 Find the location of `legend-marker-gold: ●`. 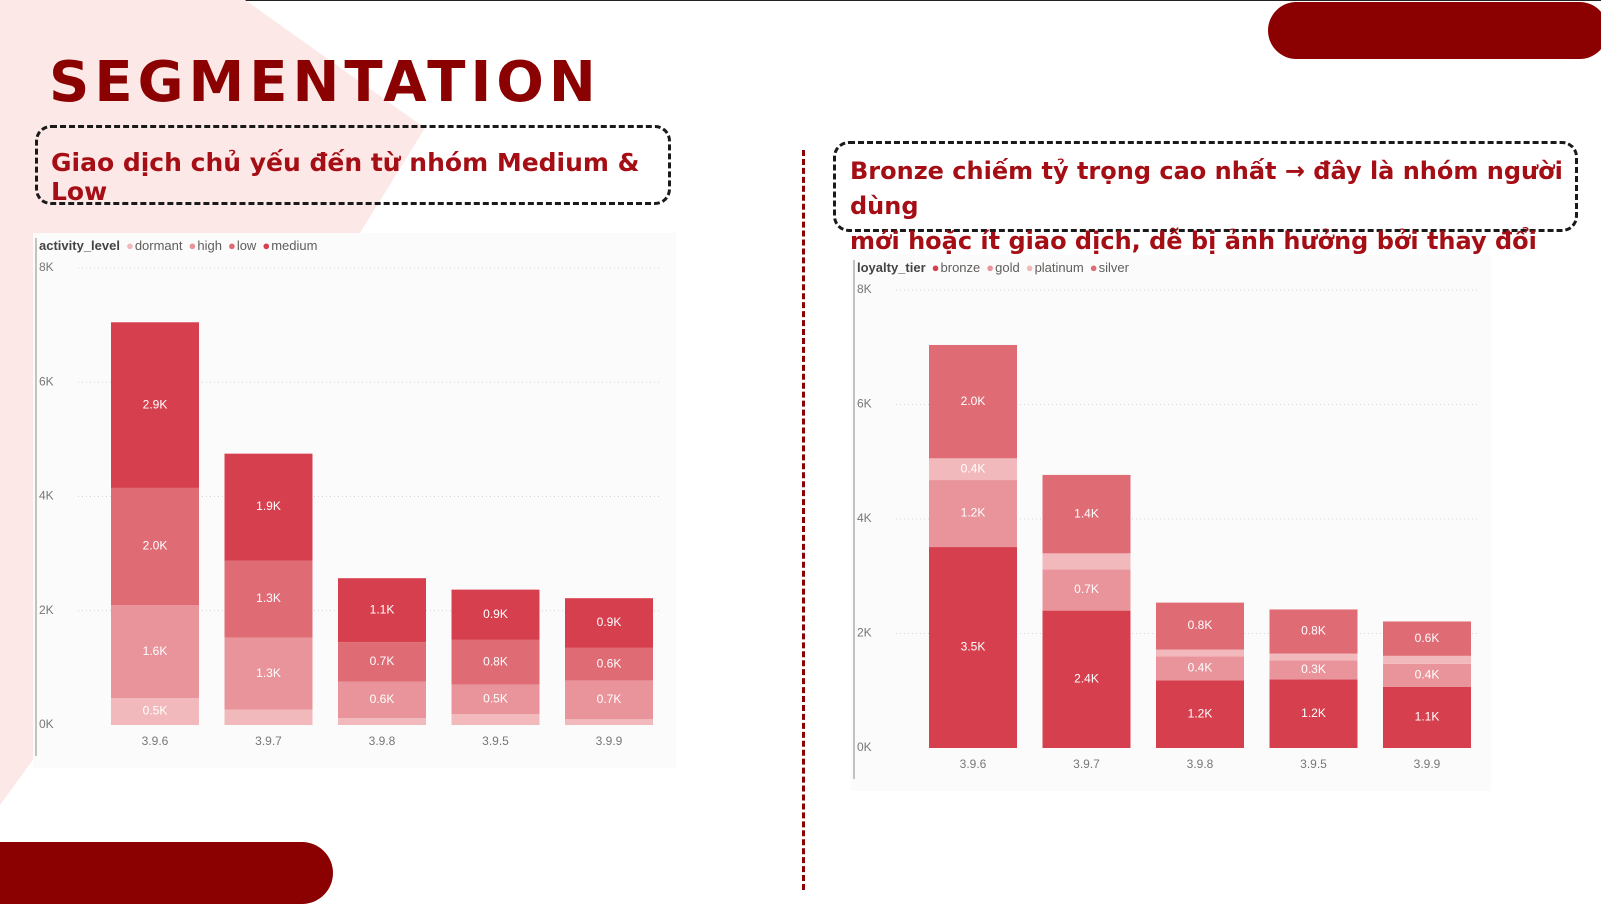

legend-marker-gold: ● is located at coordinates (990, 267).